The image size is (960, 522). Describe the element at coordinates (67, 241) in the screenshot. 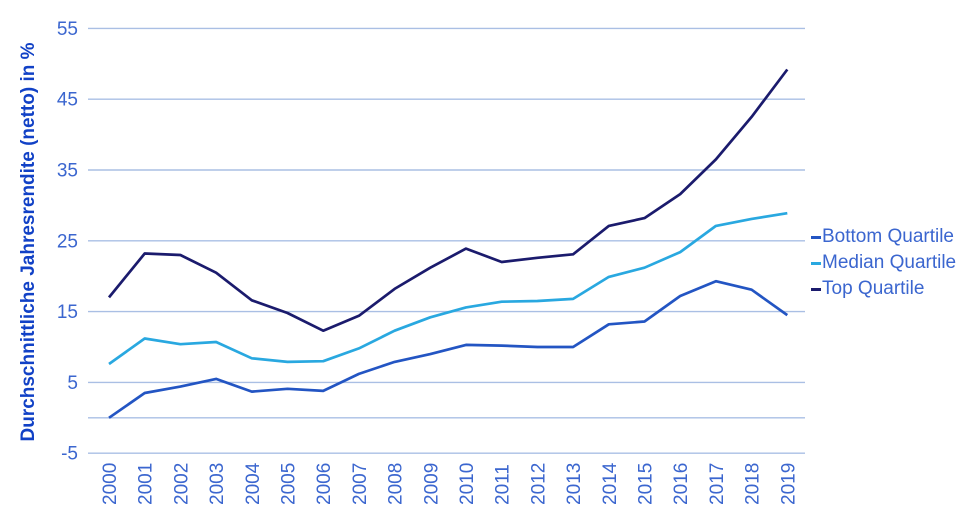

I see `y-tick-label-25: 25` at that location.